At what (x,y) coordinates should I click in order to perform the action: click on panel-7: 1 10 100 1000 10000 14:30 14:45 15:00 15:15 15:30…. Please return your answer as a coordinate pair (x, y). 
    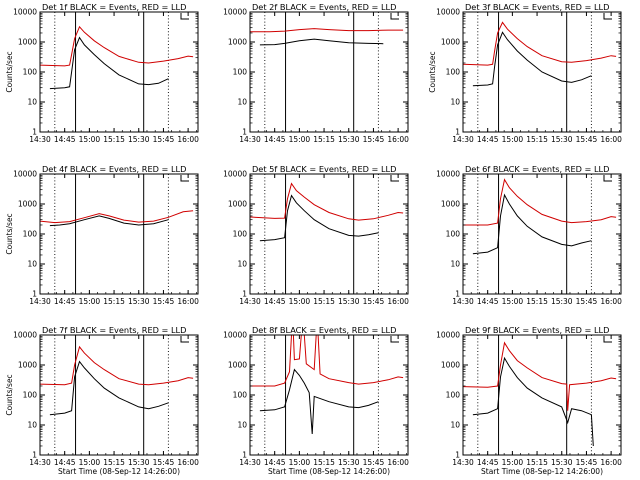
    Looking at the image, I should click on (102, 400).